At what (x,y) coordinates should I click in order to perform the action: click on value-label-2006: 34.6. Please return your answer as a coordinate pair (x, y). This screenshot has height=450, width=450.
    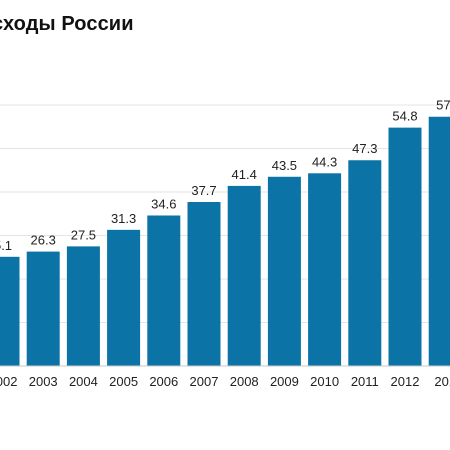
    Looking at the image, I should click on (163, 203).